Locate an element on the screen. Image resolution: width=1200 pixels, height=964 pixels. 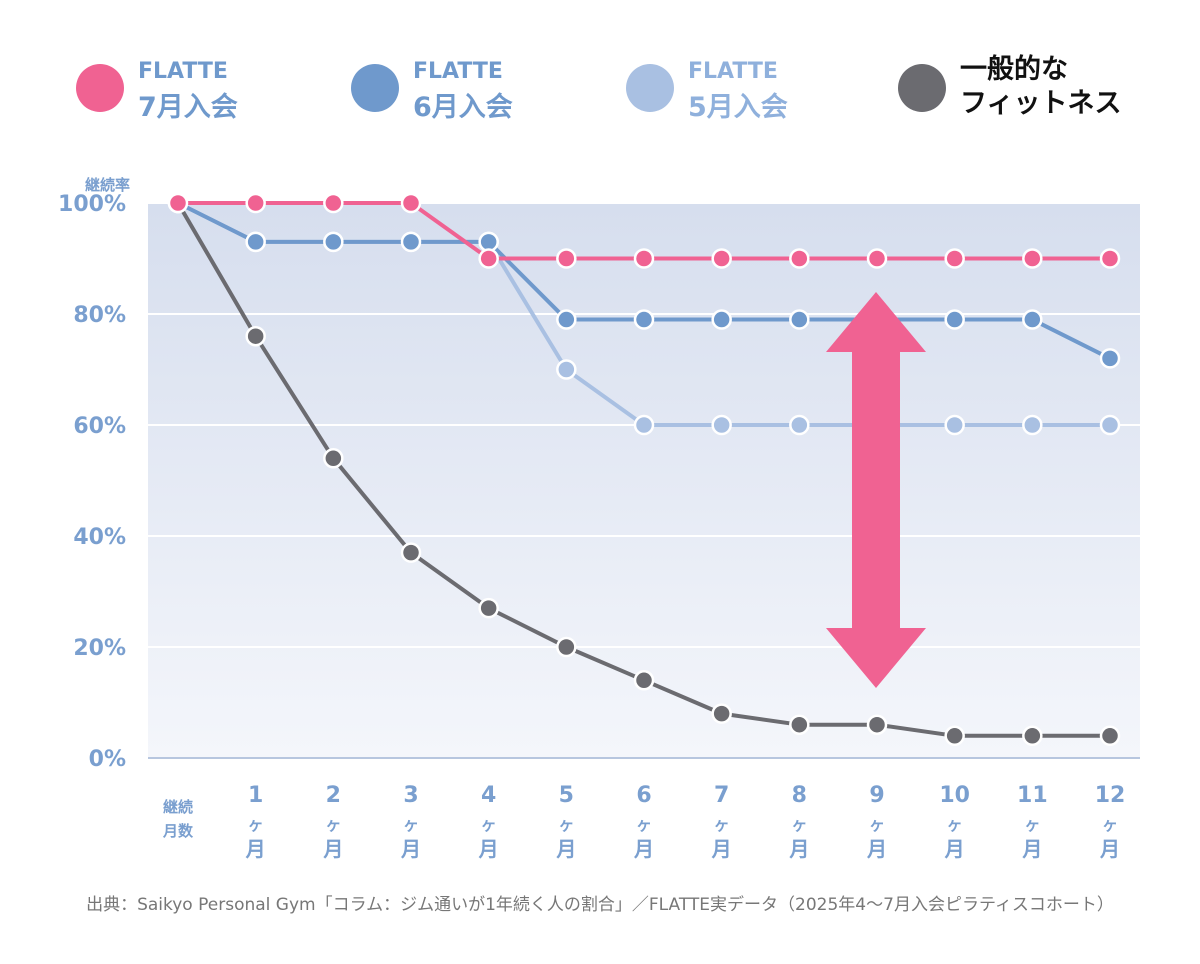
x-axis-label: 継続月数 is located at coordinates (178, 819).